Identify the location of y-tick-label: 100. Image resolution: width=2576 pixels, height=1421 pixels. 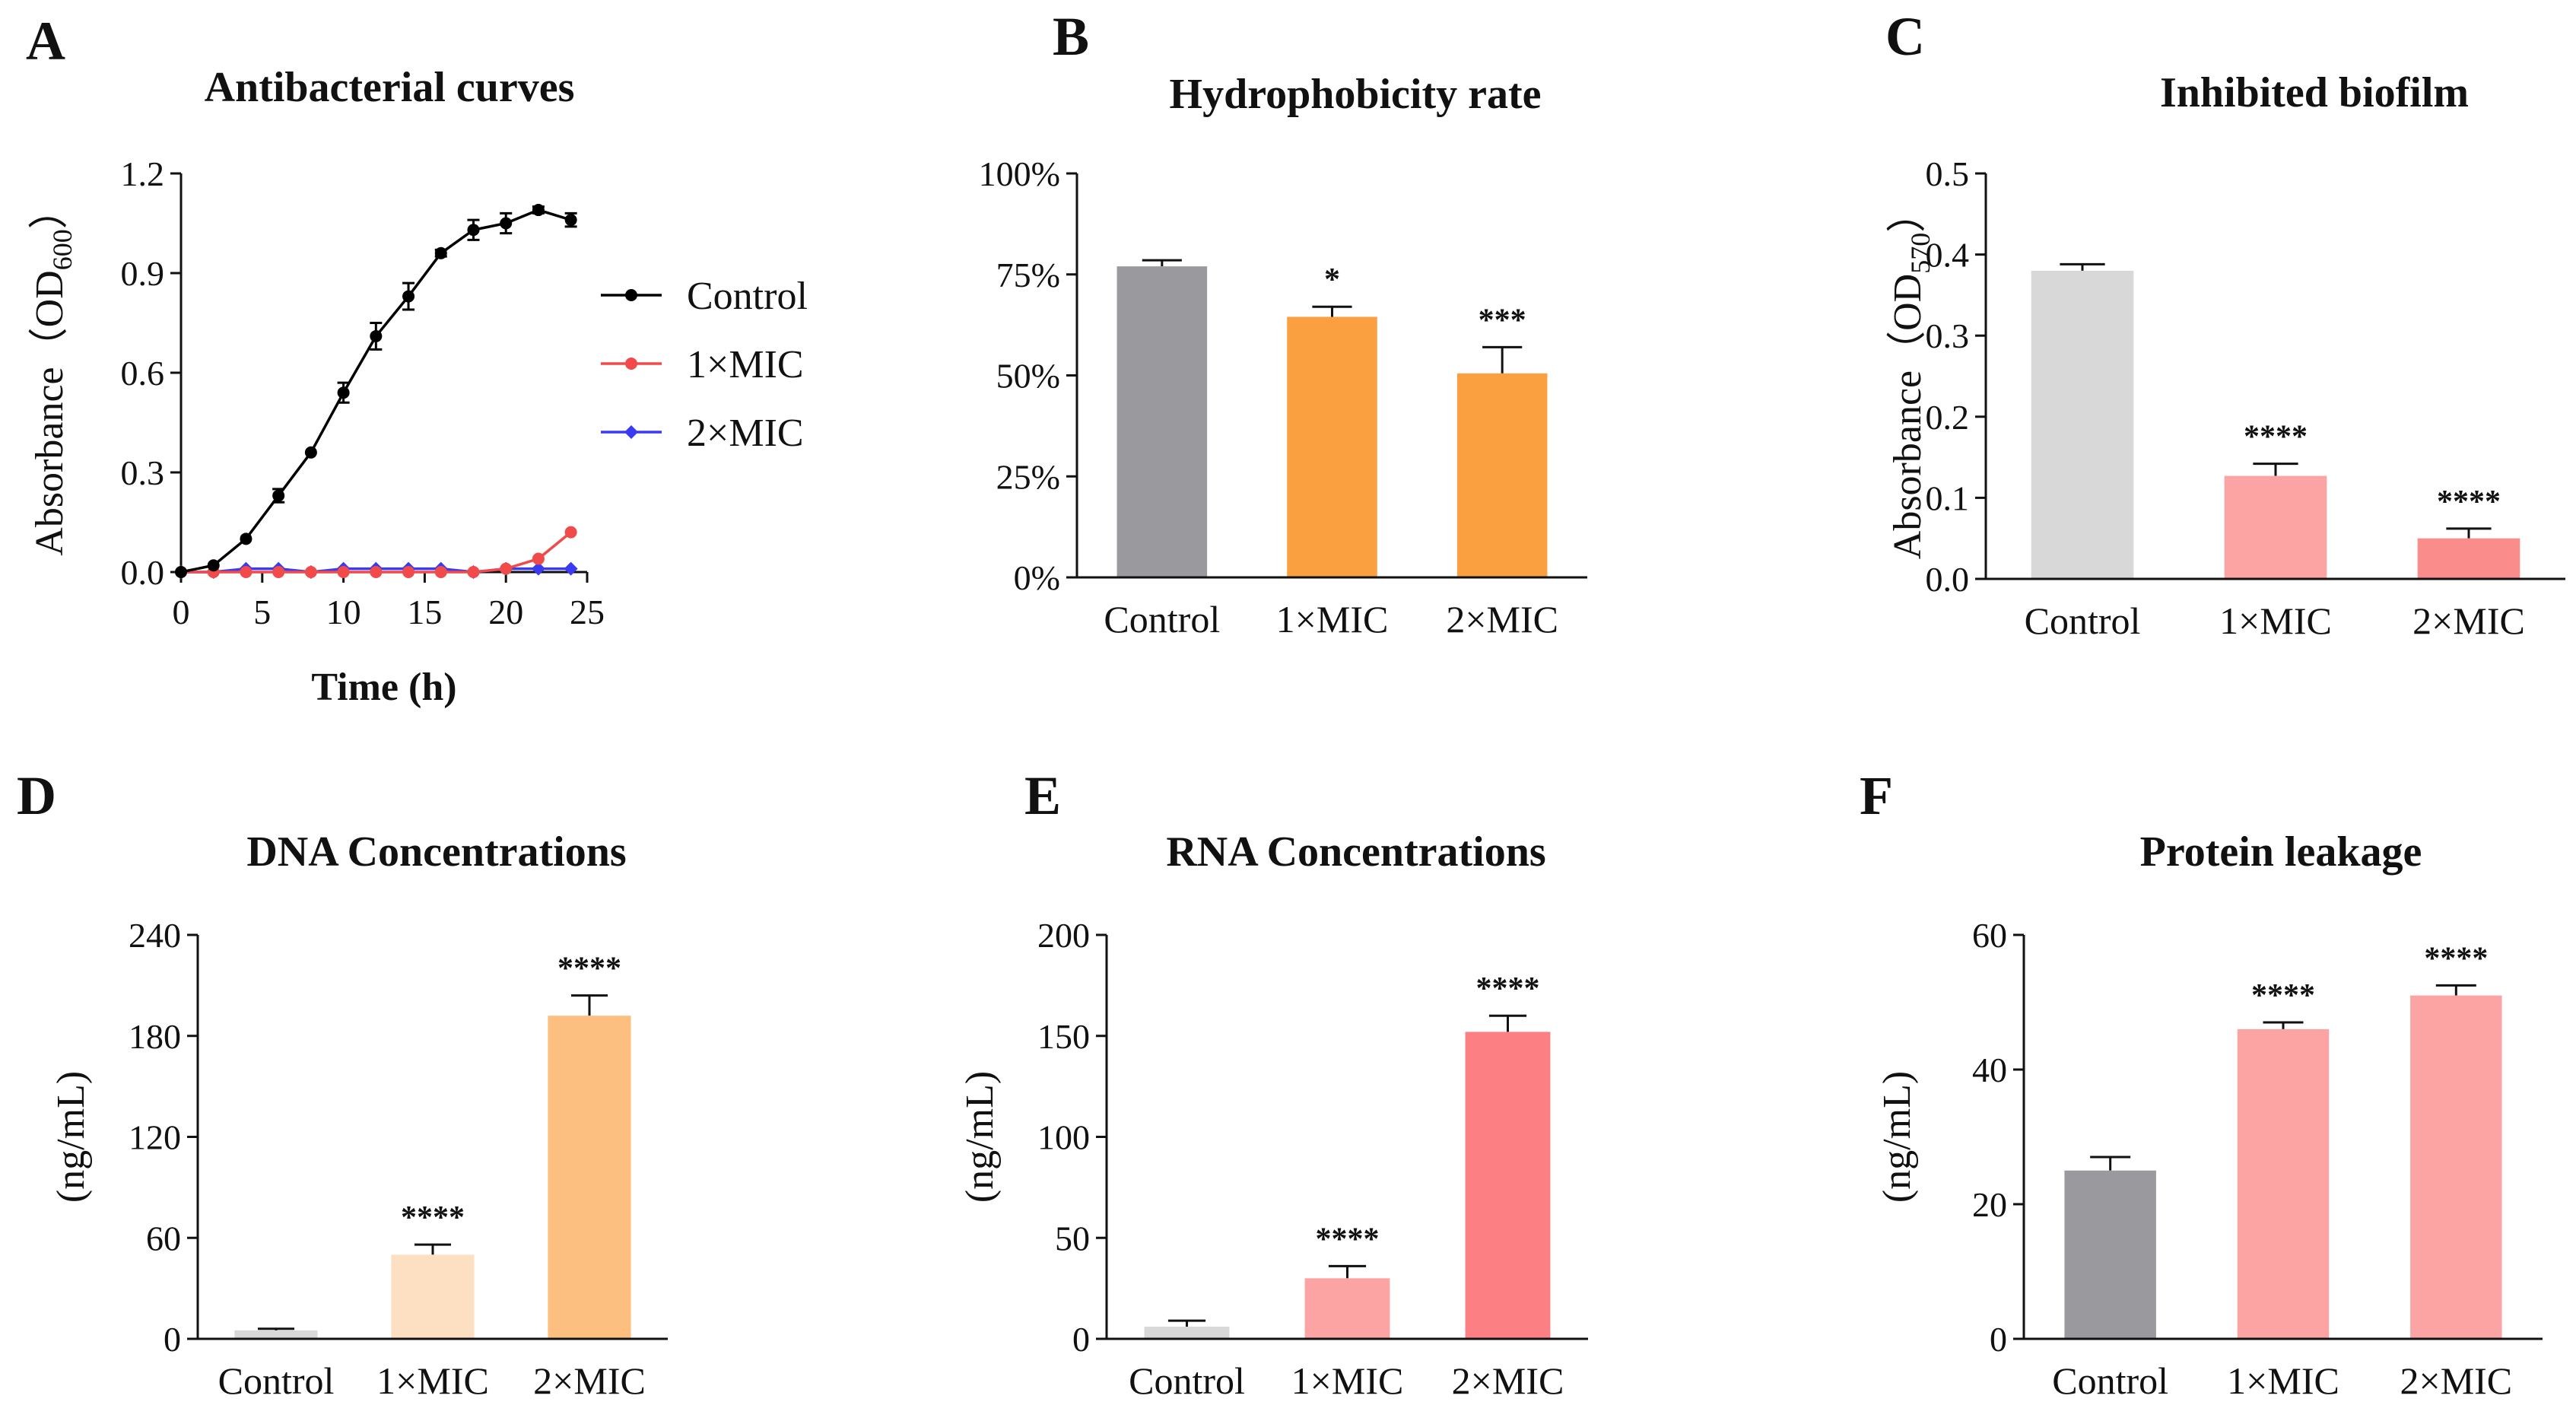
(1063, 1137).